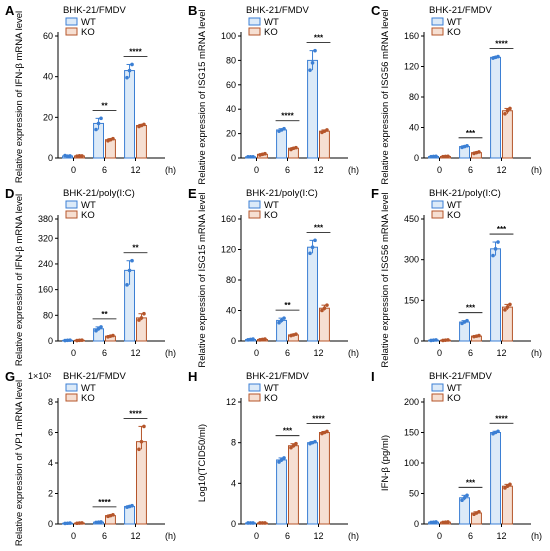  I want to click on y-tick-label: 60, so click(48, 36).